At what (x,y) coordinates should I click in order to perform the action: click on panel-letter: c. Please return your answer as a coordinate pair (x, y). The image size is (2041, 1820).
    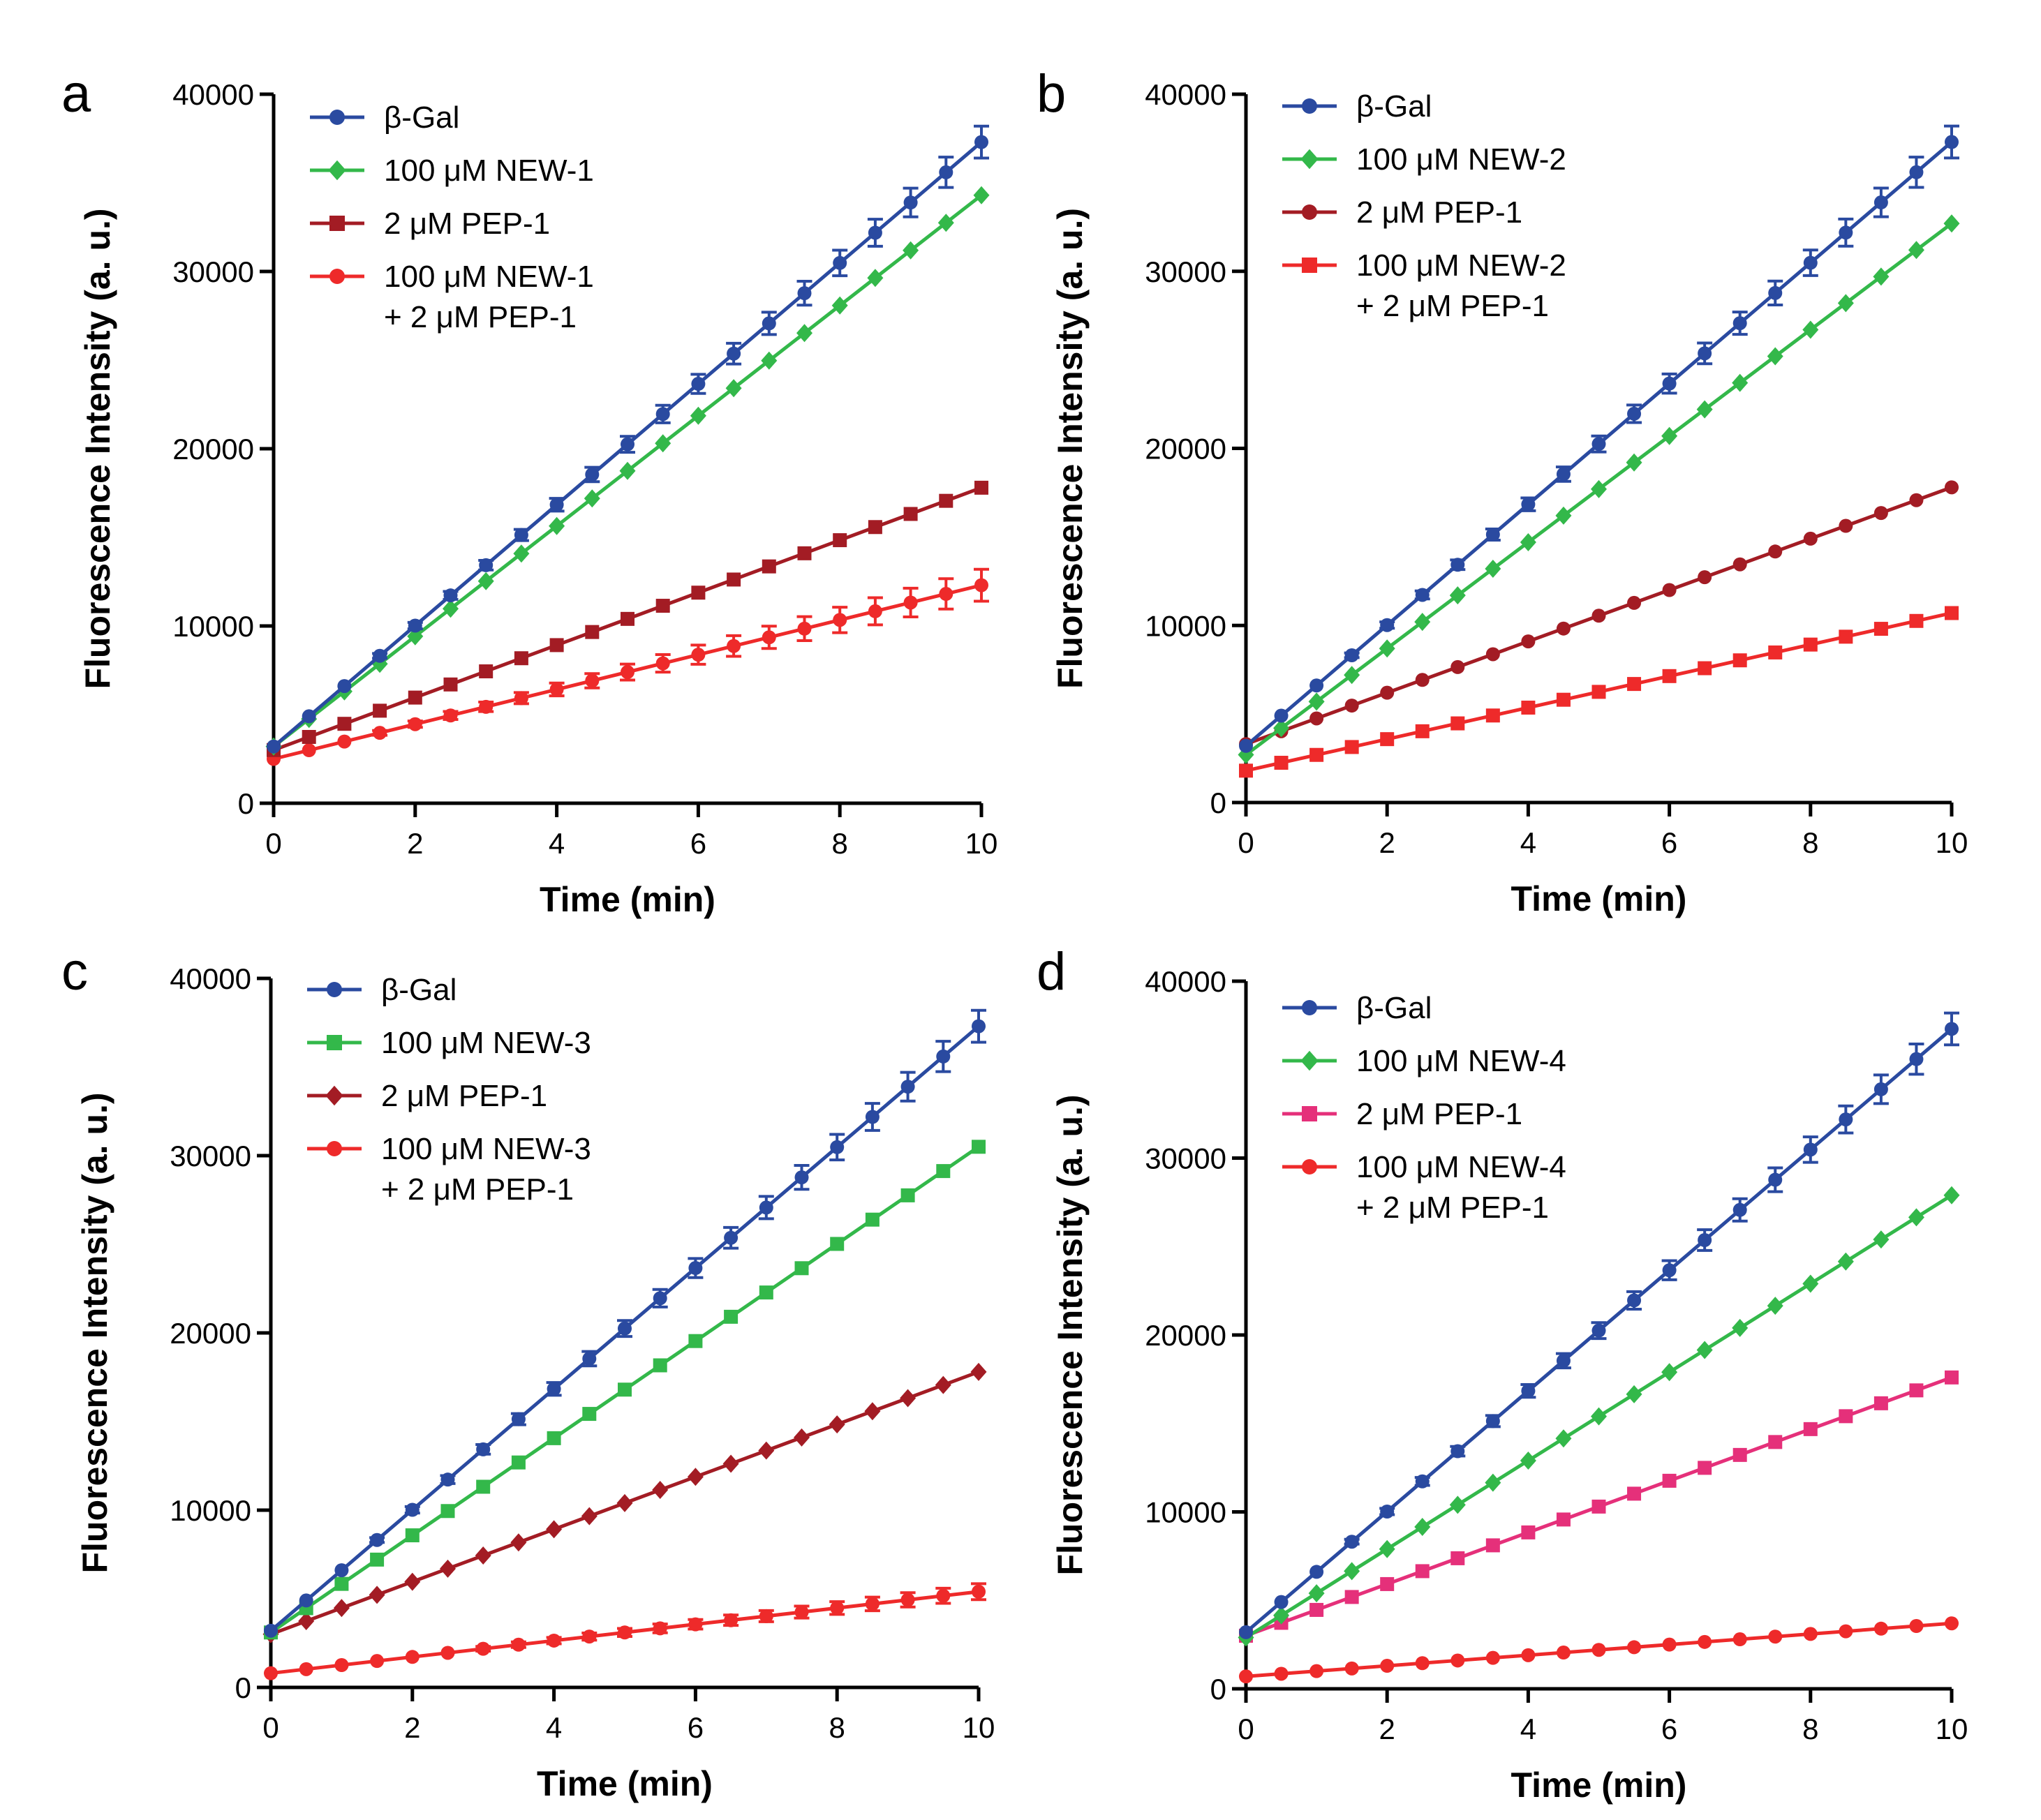
    Looking at the image, I should click on (74, 971).